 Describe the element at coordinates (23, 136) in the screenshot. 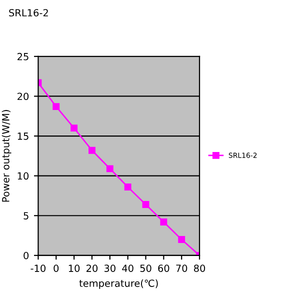

I see `y-tick-label: 15` at that location.